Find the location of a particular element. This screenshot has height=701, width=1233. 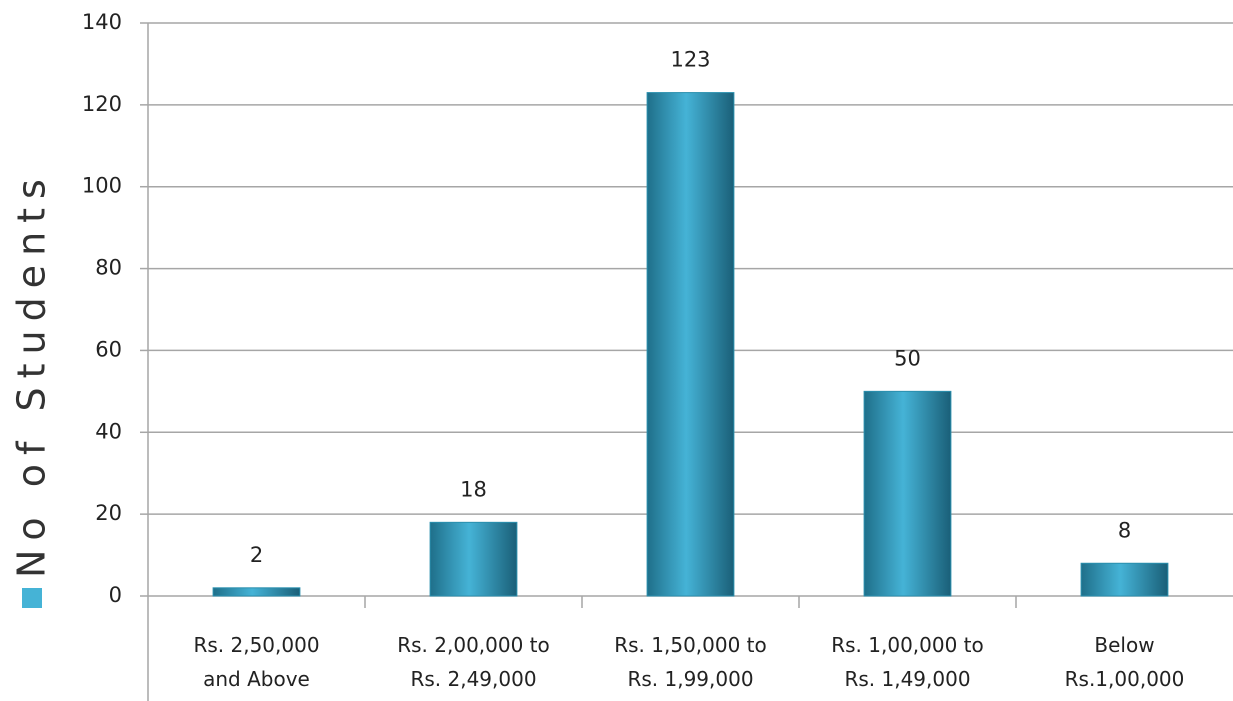

y-tick-label: 80 is located at coordinates (108, 268).